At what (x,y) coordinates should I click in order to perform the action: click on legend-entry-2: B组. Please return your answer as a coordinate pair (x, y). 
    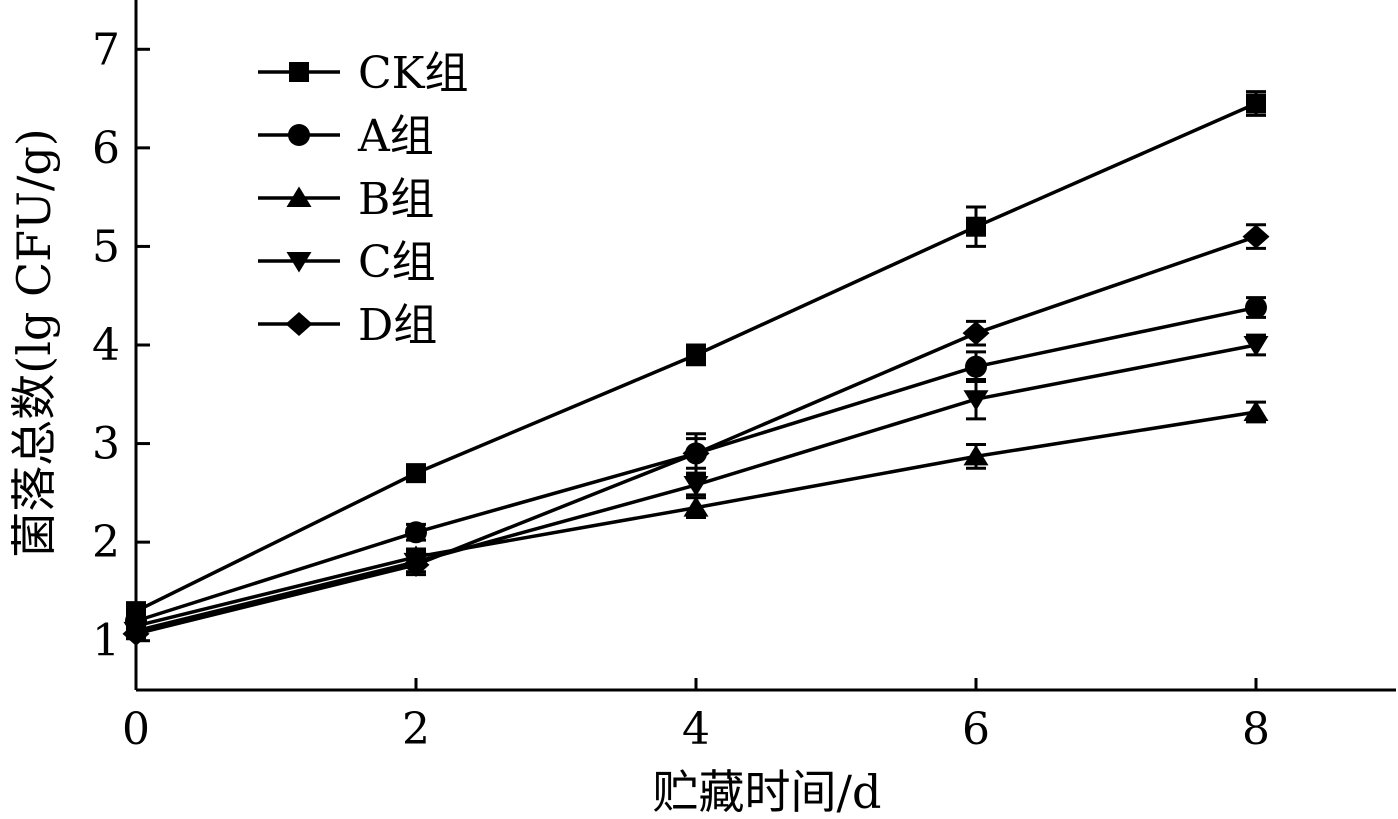
    Looking at the image, I should click on (346, 199).